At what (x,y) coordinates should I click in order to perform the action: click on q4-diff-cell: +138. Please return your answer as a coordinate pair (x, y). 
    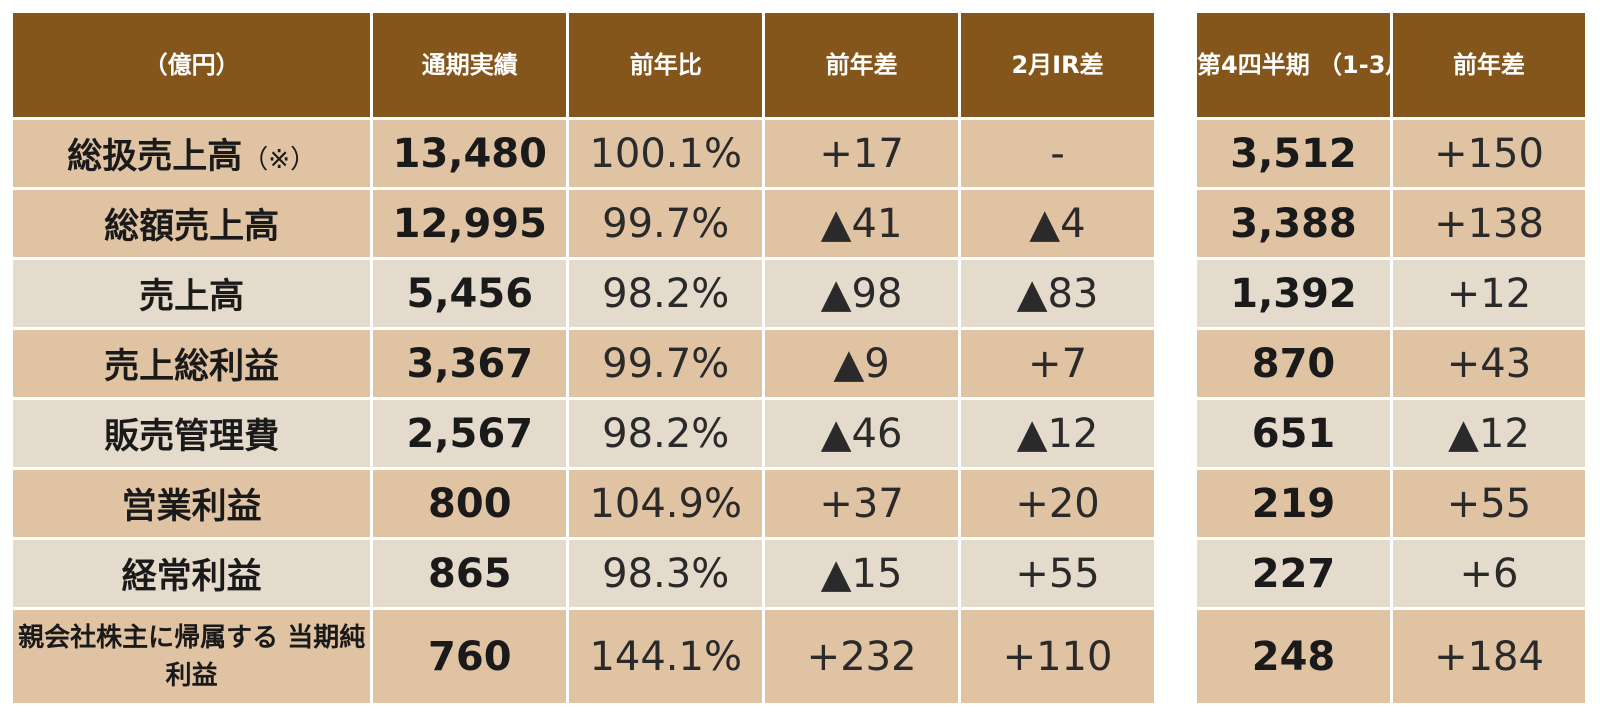
    Looking at the image, I should click on (1489, 223).